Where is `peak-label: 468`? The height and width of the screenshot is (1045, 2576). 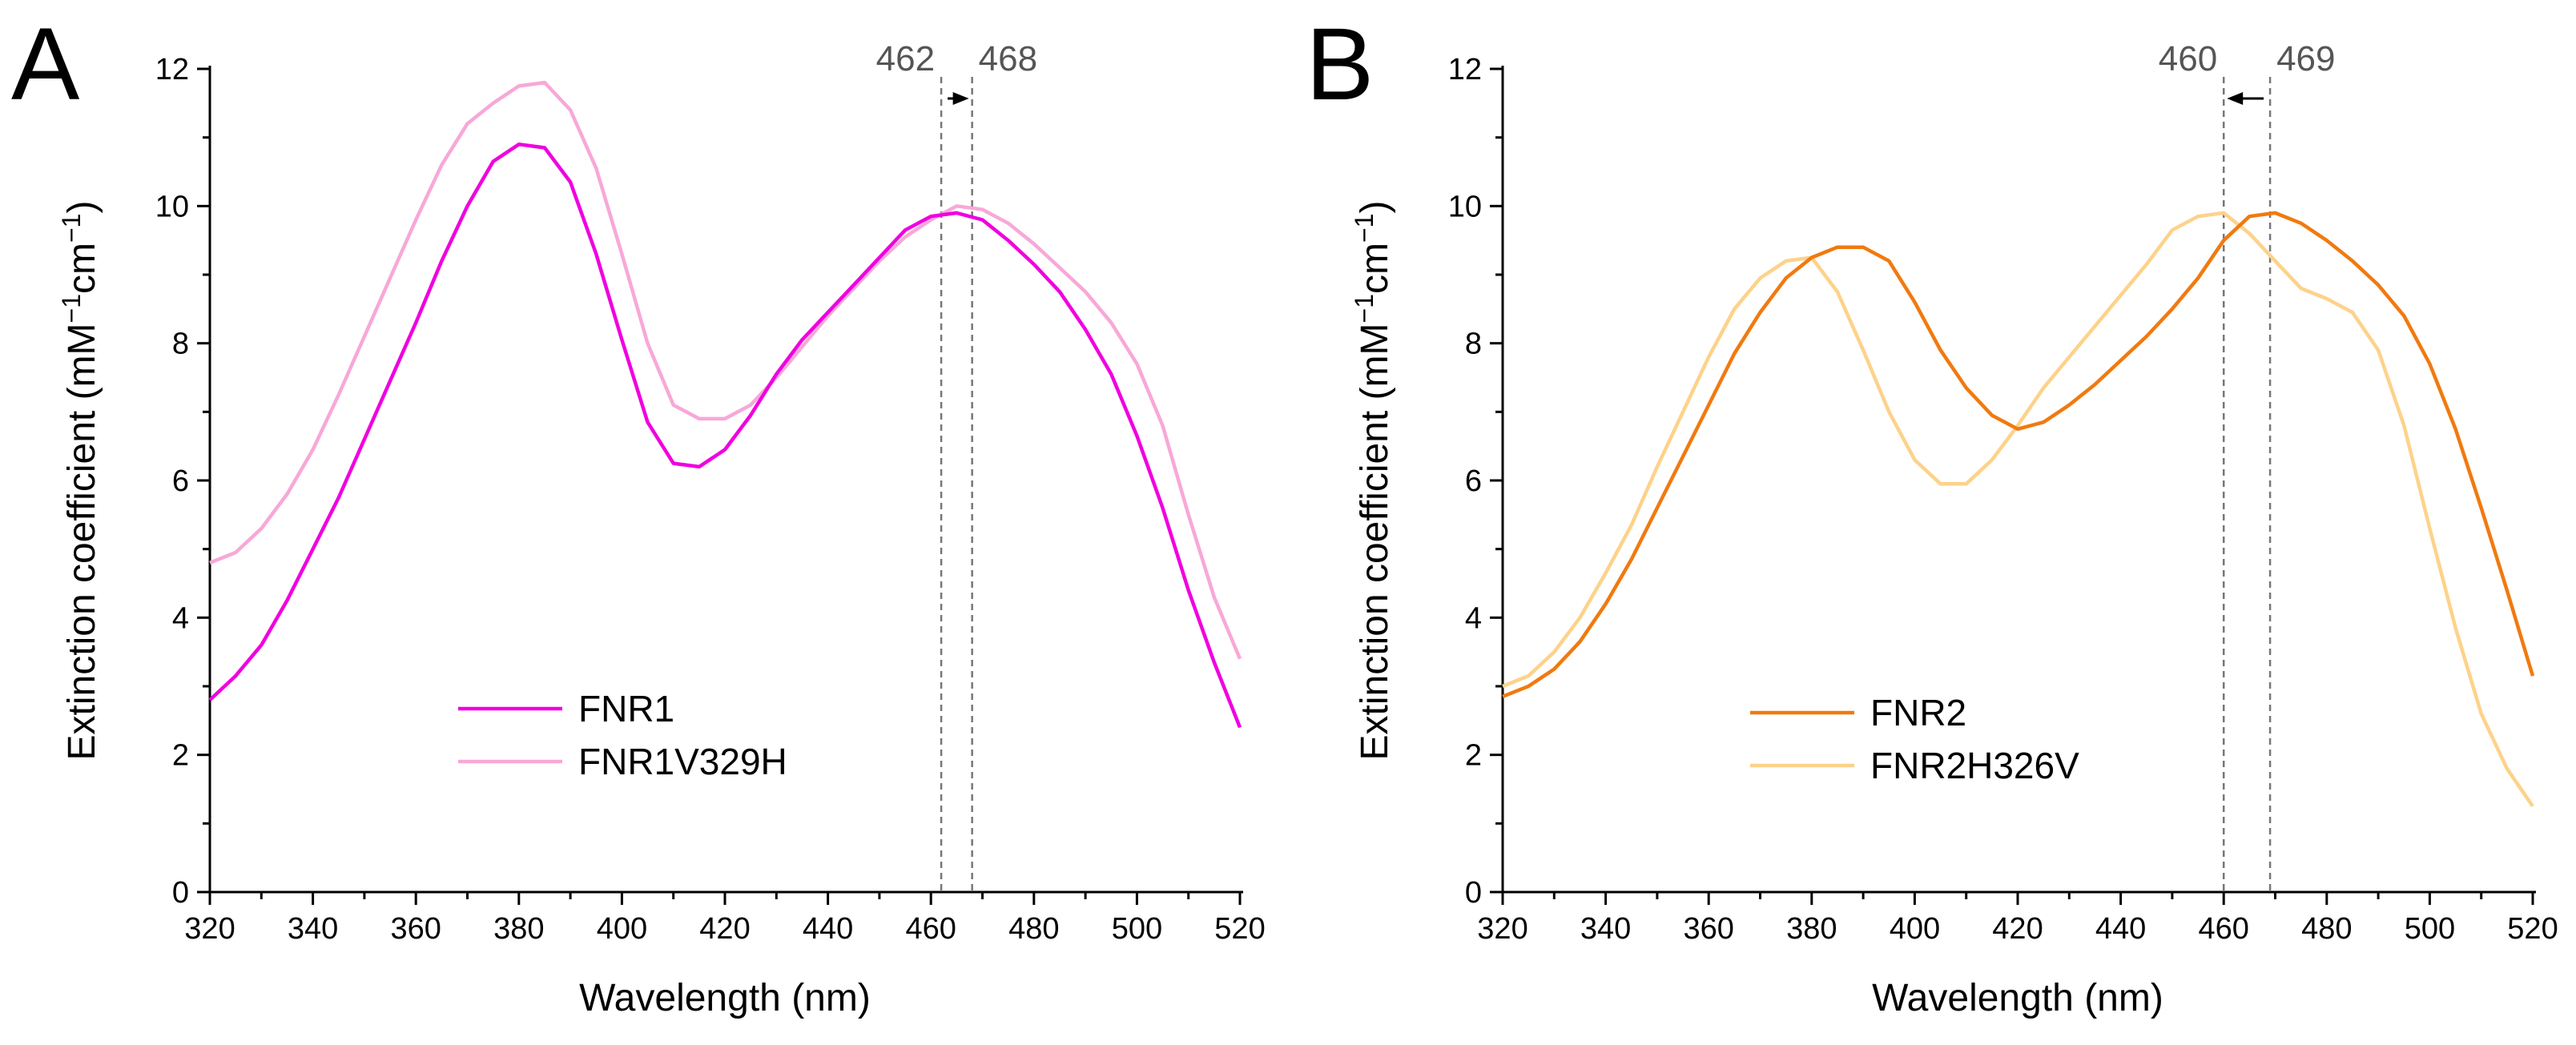 peak-label: 468 is located at coordinates (1008, 58).